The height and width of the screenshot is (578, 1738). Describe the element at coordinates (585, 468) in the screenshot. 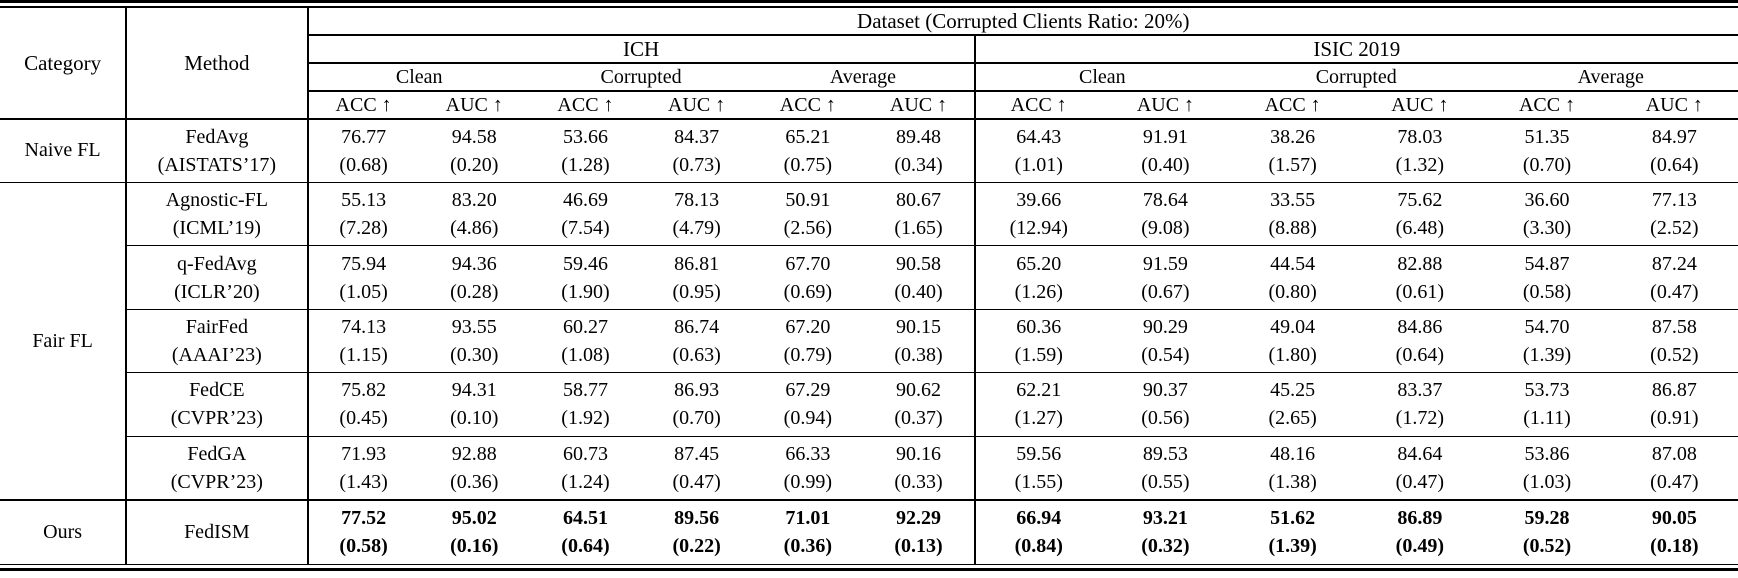

I see `metric-cell: 60.73 (1.24)` at that location.